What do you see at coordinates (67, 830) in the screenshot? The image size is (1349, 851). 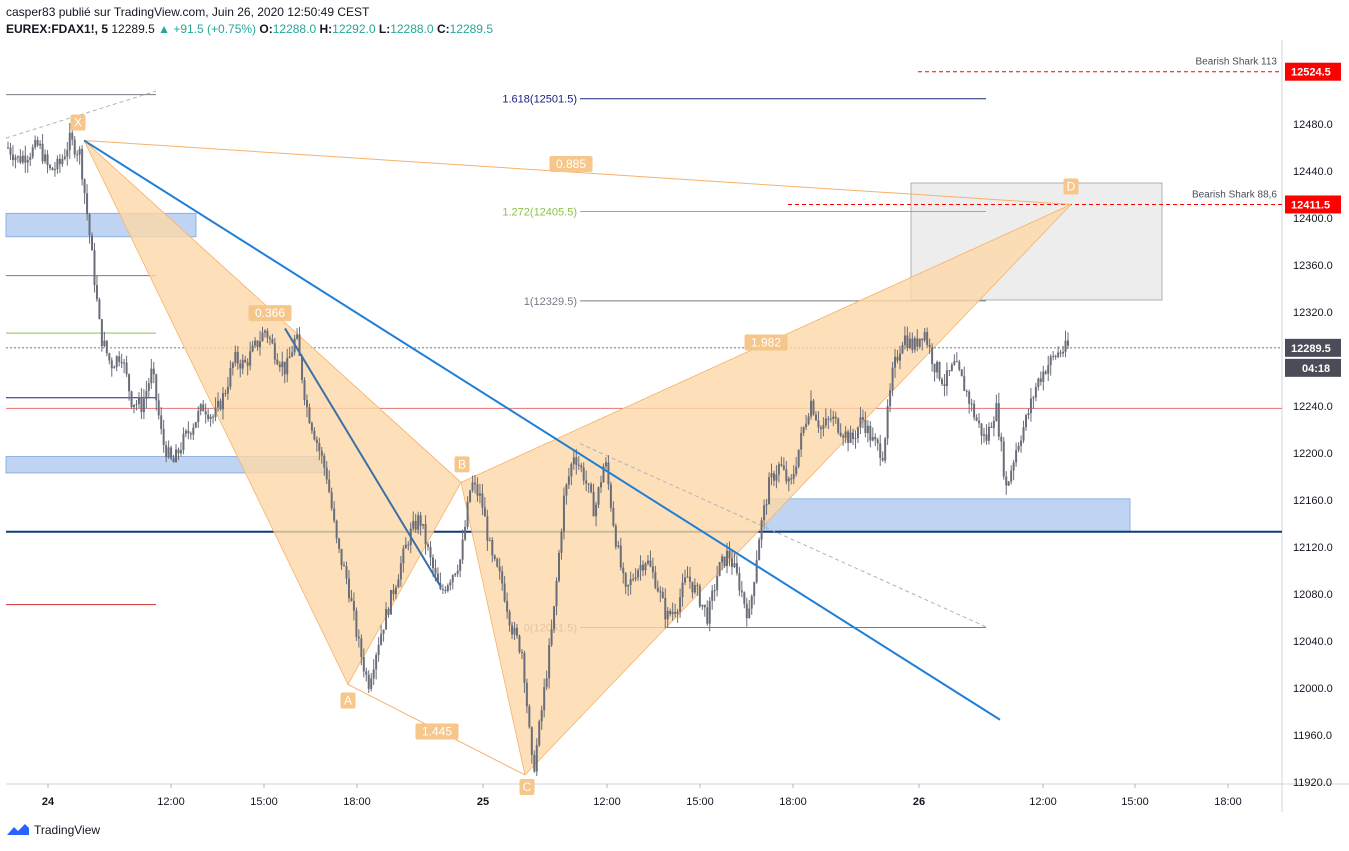 I see `footer-brand: TradingView` at bounding box center [67, 830].